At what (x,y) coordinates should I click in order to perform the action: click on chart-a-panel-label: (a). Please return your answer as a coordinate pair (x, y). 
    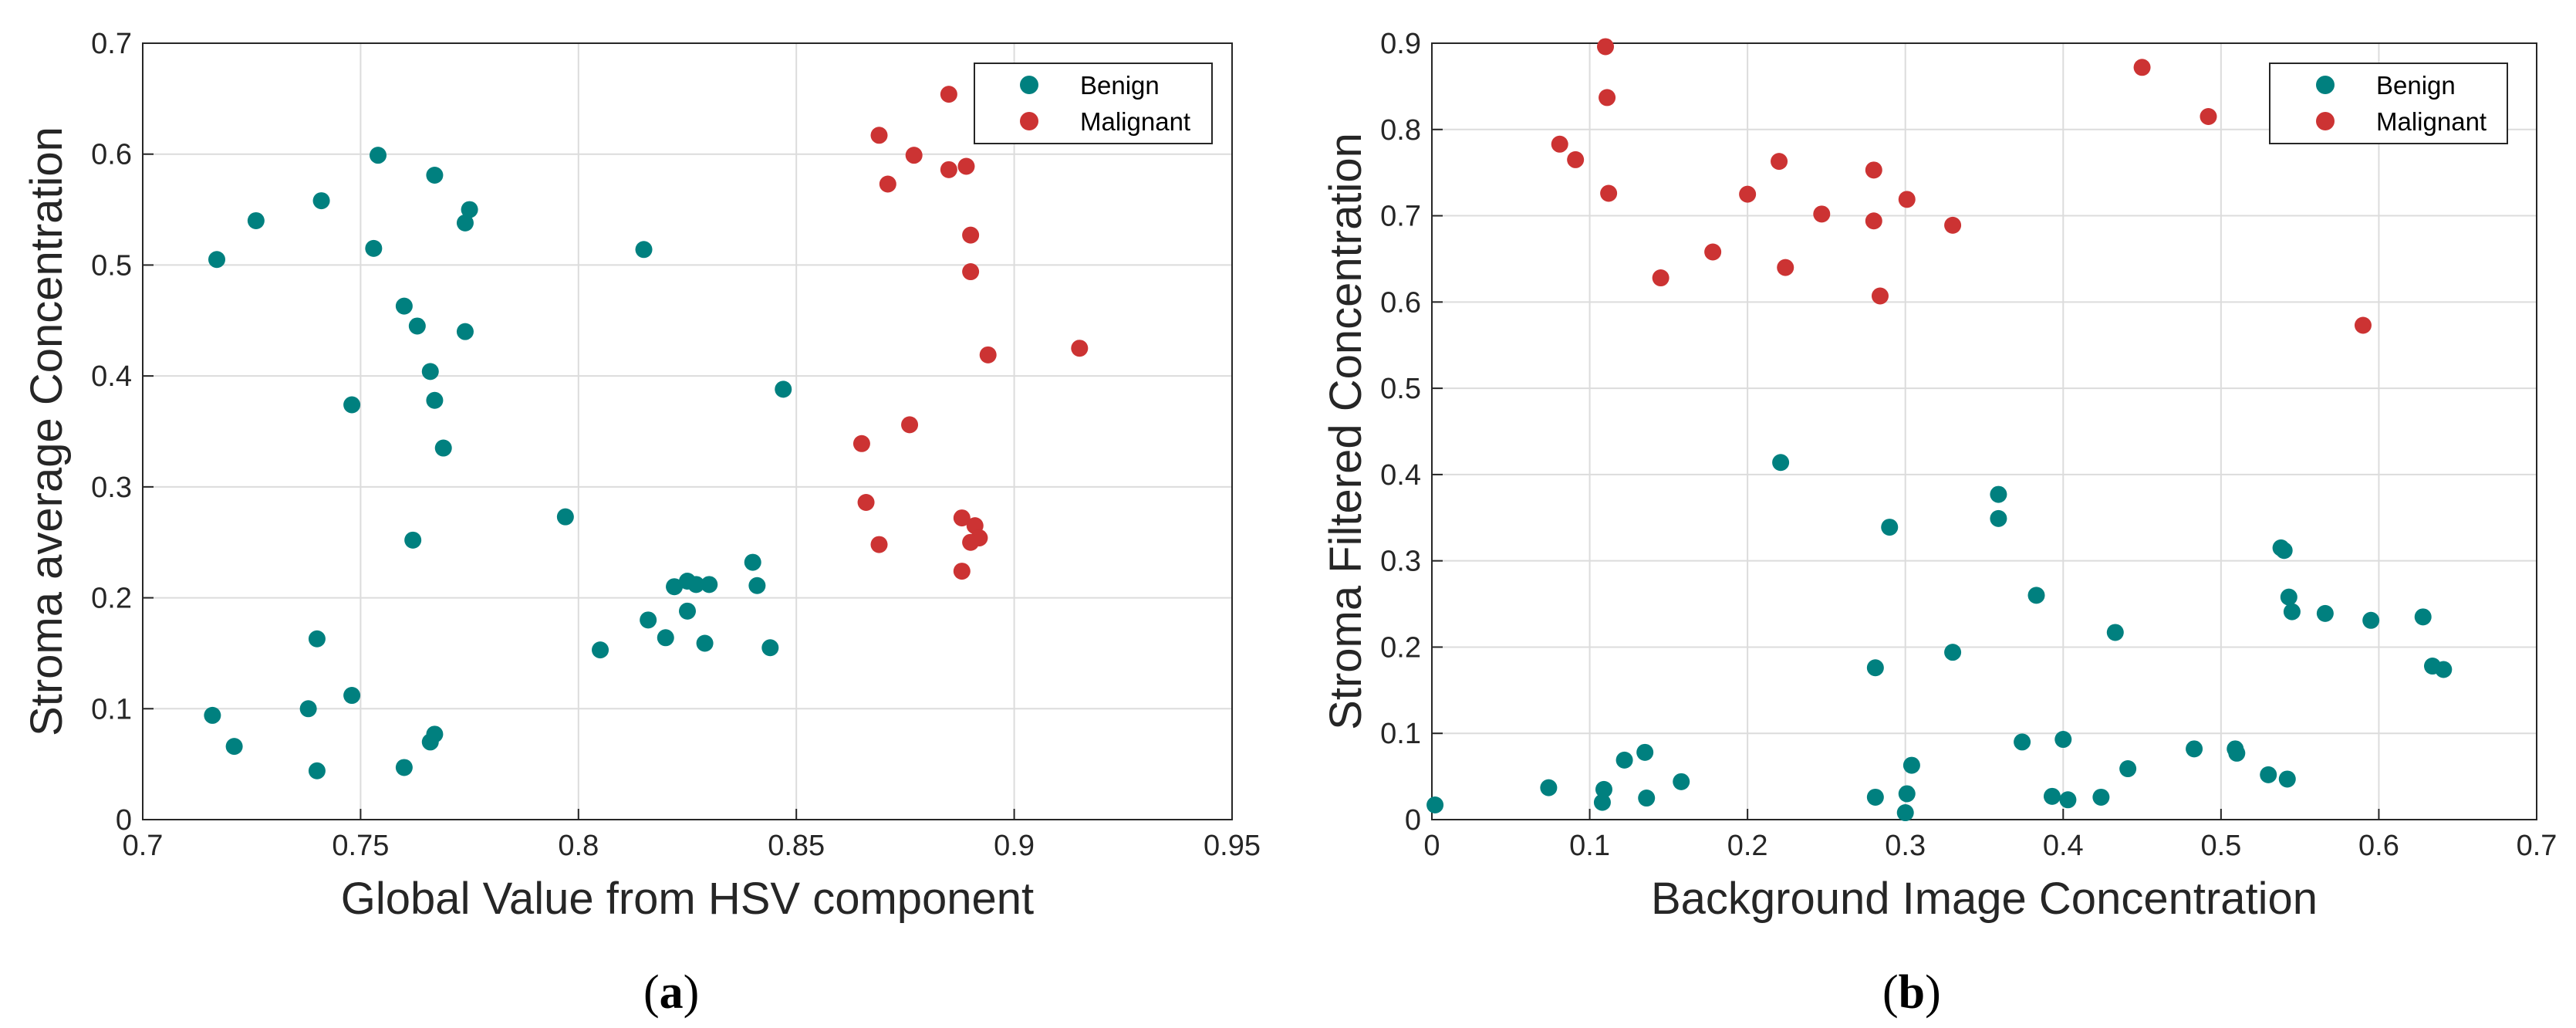
    Looking at the image, I should click on (671, 992).